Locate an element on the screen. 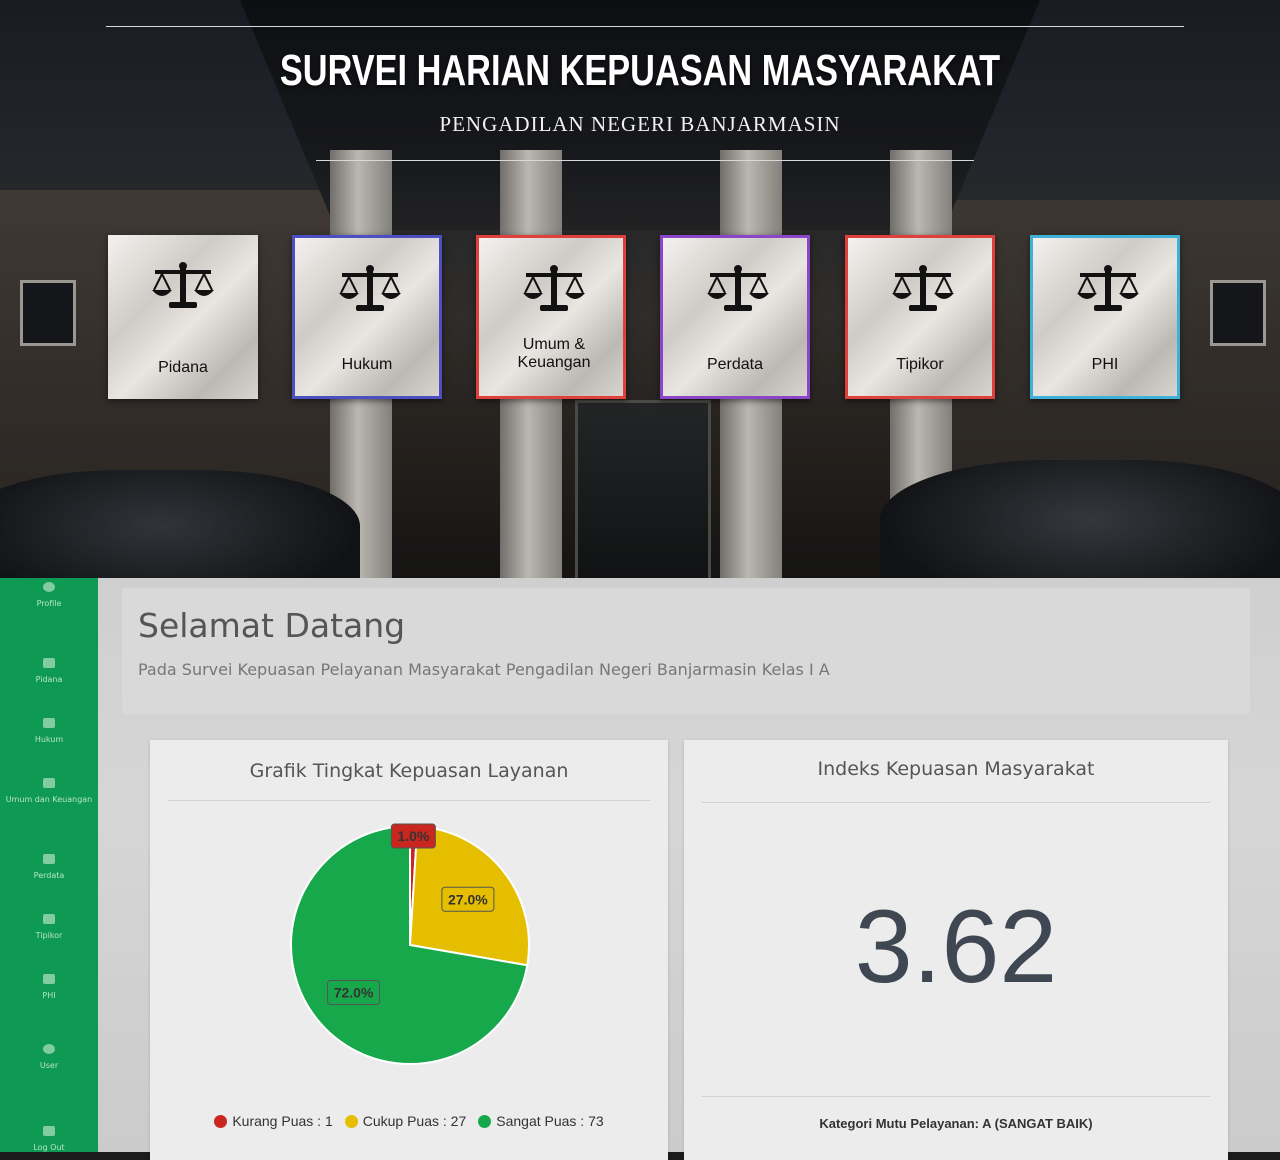 The width and height of the screenshot is (1280, 1160). page-title: SURVEI HARIAN KEPUASAN MASYARAKAT is located at coordinates (640, 70).